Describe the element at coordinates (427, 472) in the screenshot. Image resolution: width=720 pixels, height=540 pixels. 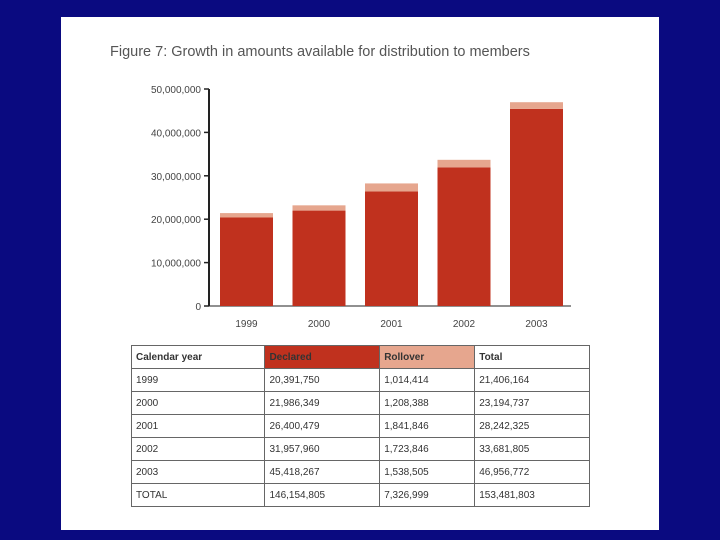
I see `cell-rollover: 1,538,505` at that location.